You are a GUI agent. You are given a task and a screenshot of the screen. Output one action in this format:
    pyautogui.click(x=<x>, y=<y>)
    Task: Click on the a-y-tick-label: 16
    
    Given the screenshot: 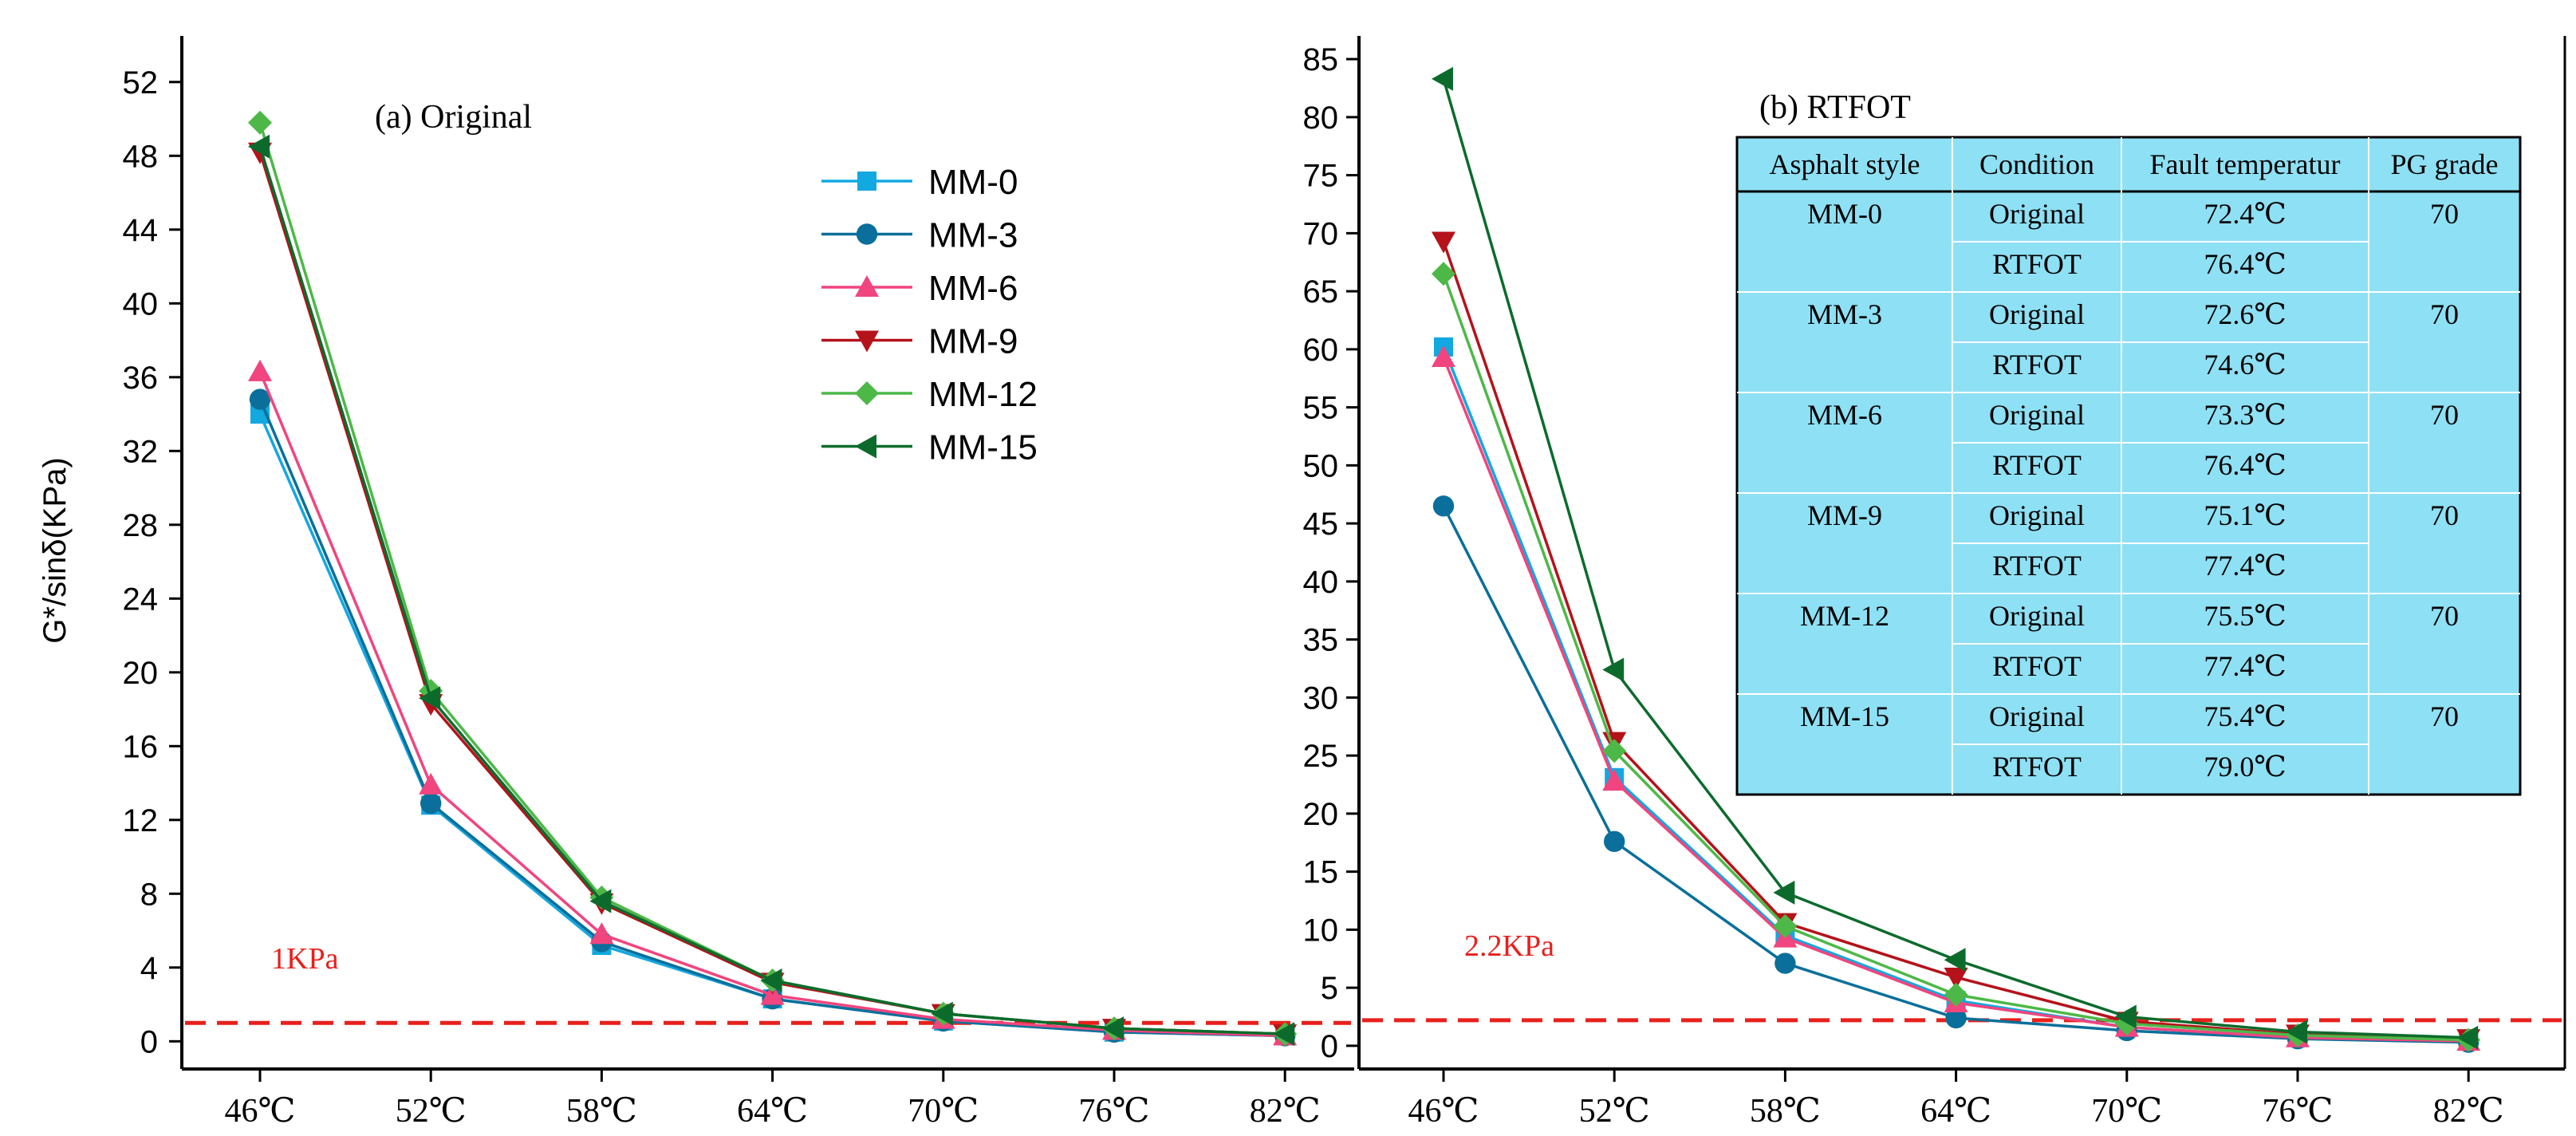 What is the action you would take?
    pyautogui.click(x=141, y=746)
    